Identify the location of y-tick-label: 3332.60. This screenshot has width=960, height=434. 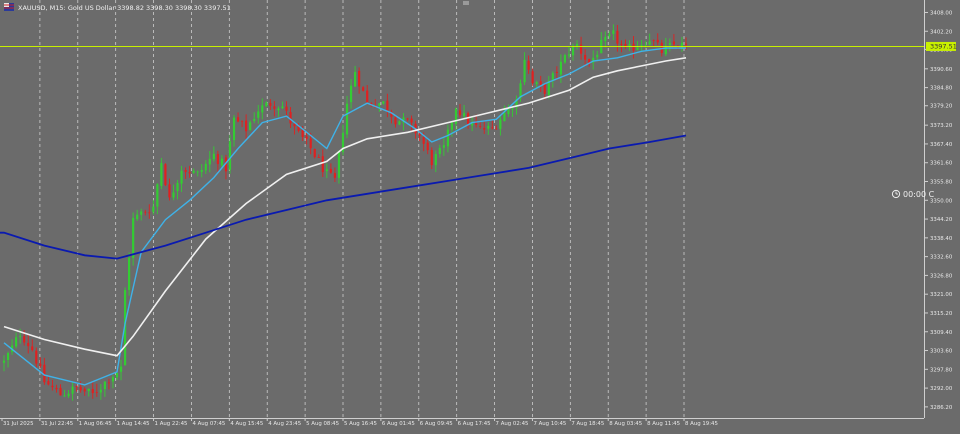
(941, 258).